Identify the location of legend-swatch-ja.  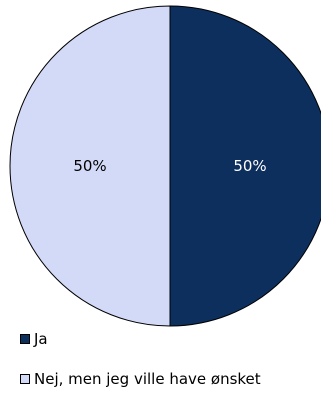
(25, 339).